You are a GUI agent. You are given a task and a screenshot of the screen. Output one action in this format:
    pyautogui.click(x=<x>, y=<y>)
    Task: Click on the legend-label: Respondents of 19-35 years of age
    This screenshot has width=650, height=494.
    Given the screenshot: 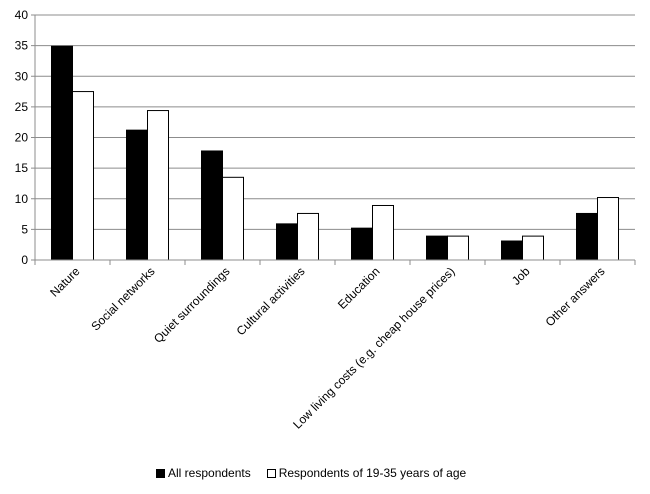 What is the action you would take?
    pyautogui.click(x=372, y=473)
    